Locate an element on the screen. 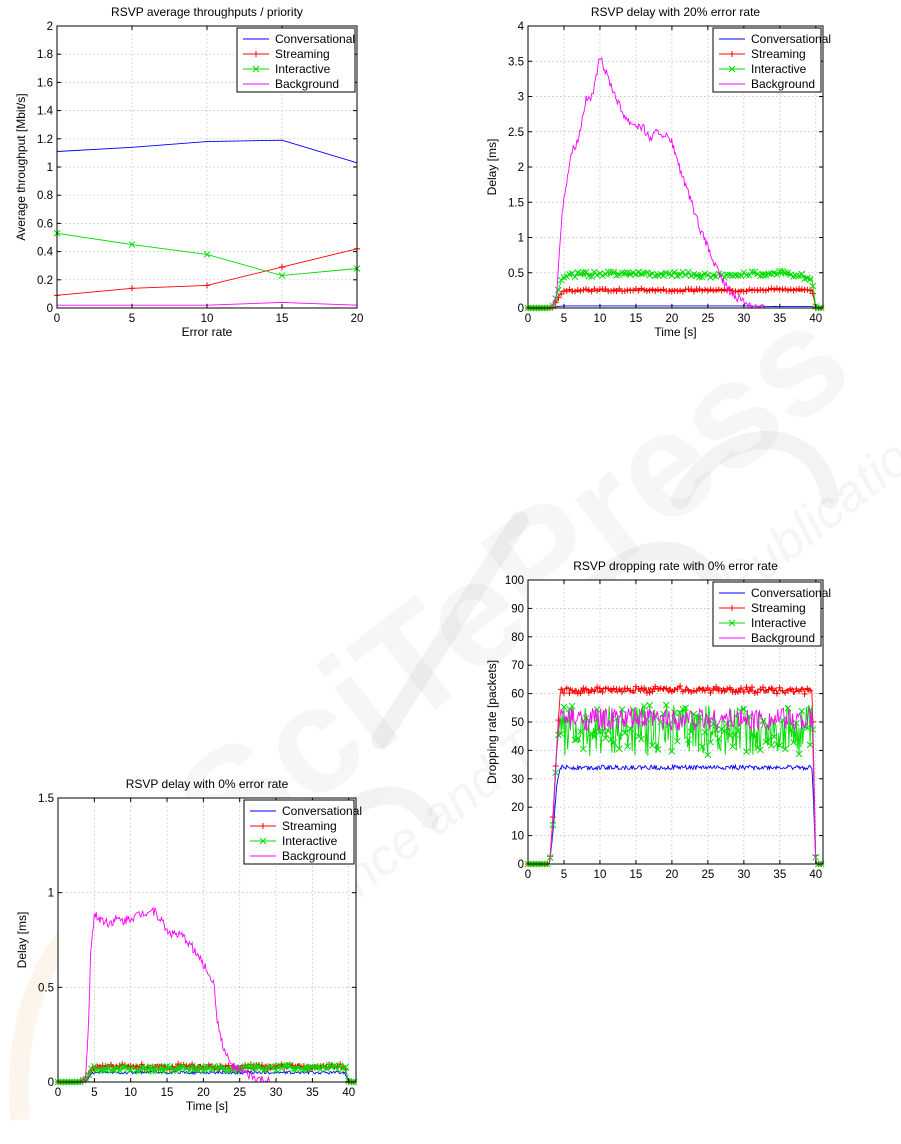 This screenshot has height=1144, width=901. y-tick-label: 2.5 is located at coordinates (516, 133).